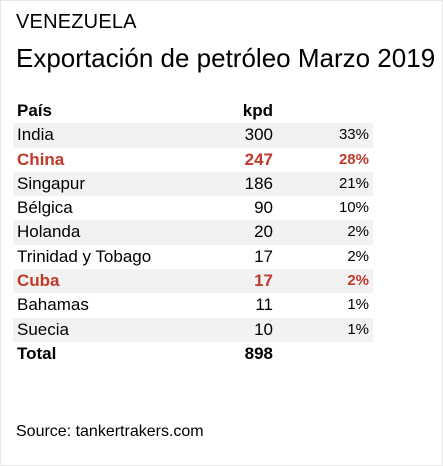 The image size is (443, 466). What do you see at coordinates (193, 184) in the screenshot?
I see `table-row: Singapur 186 21%` at bounding box center [193, 184].